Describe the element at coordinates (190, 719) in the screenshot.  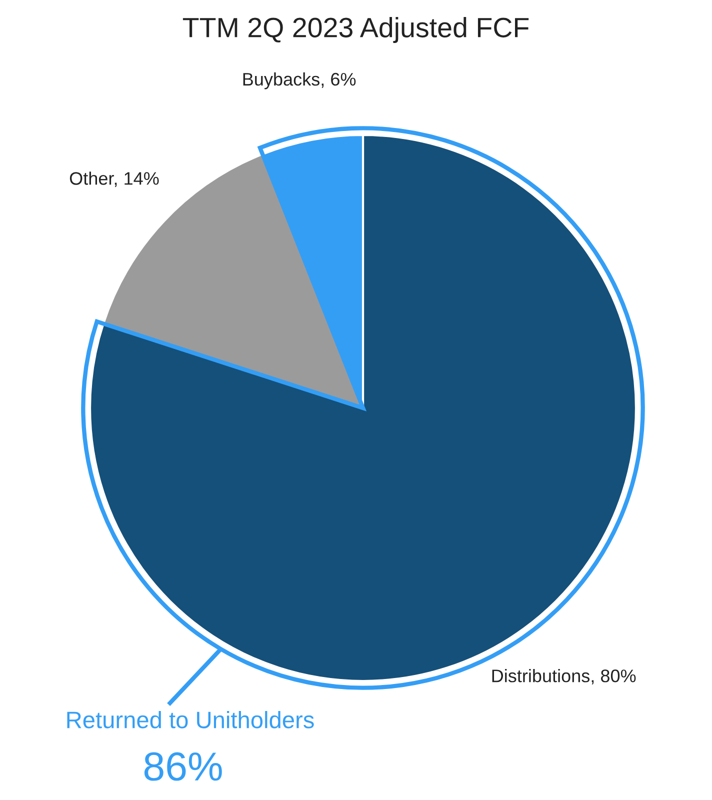
I see `text: Returned to Unitholders` at that location.